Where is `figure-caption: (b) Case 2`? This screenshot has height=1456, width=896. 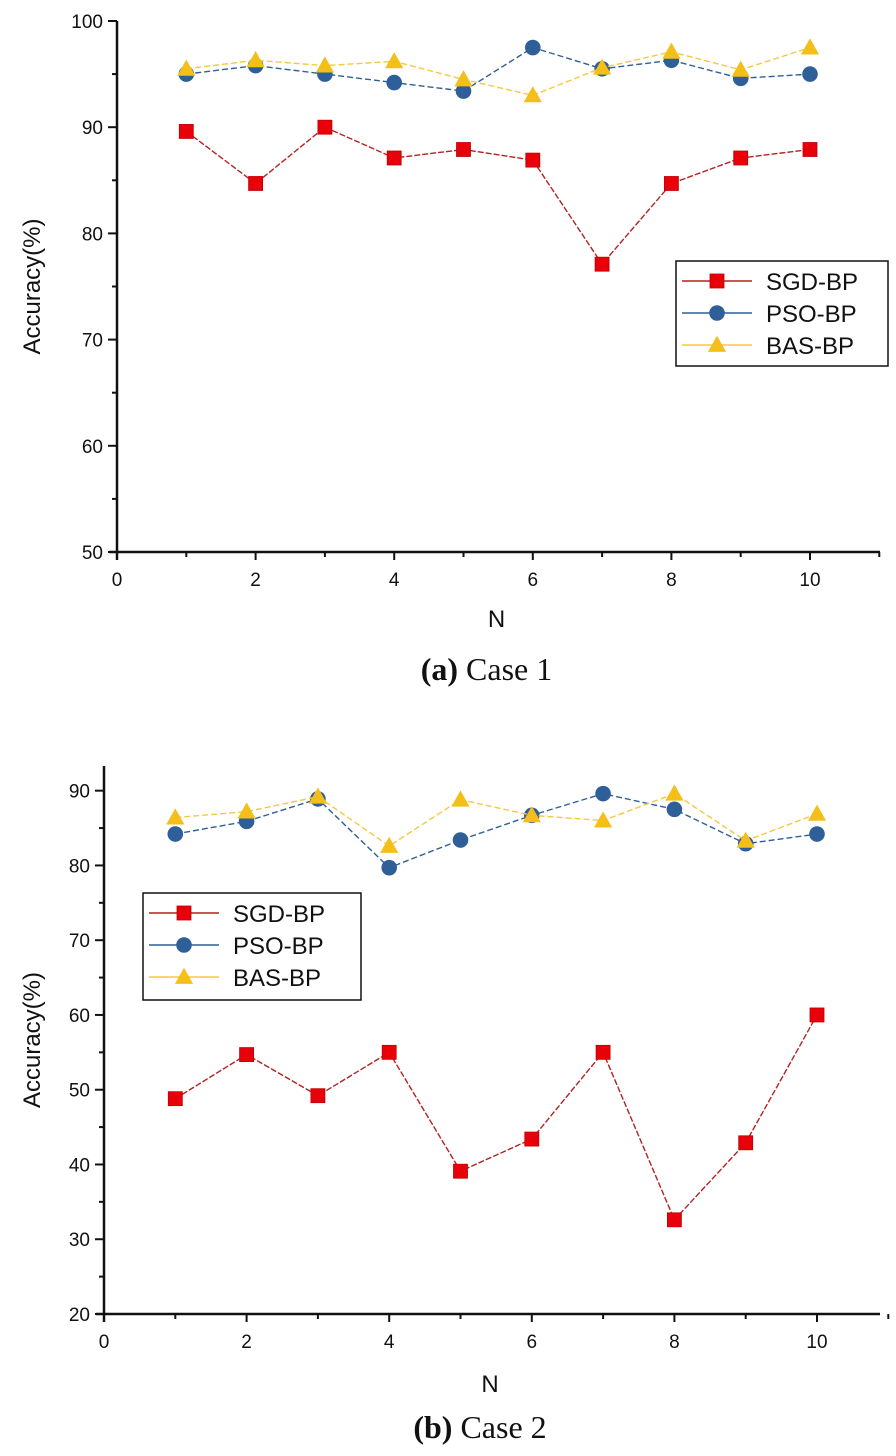
figure-caption: (b) Case 2 is located at coordinates (479, 1427).